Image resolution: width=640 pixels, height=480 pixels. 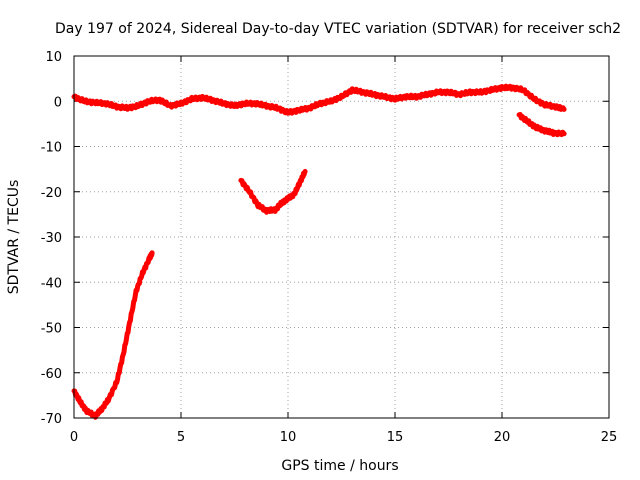 What do you see at coordinates (51, 374) in the screenshot?
I see `y-tick-label: -60` at bounding box center [51, 374].